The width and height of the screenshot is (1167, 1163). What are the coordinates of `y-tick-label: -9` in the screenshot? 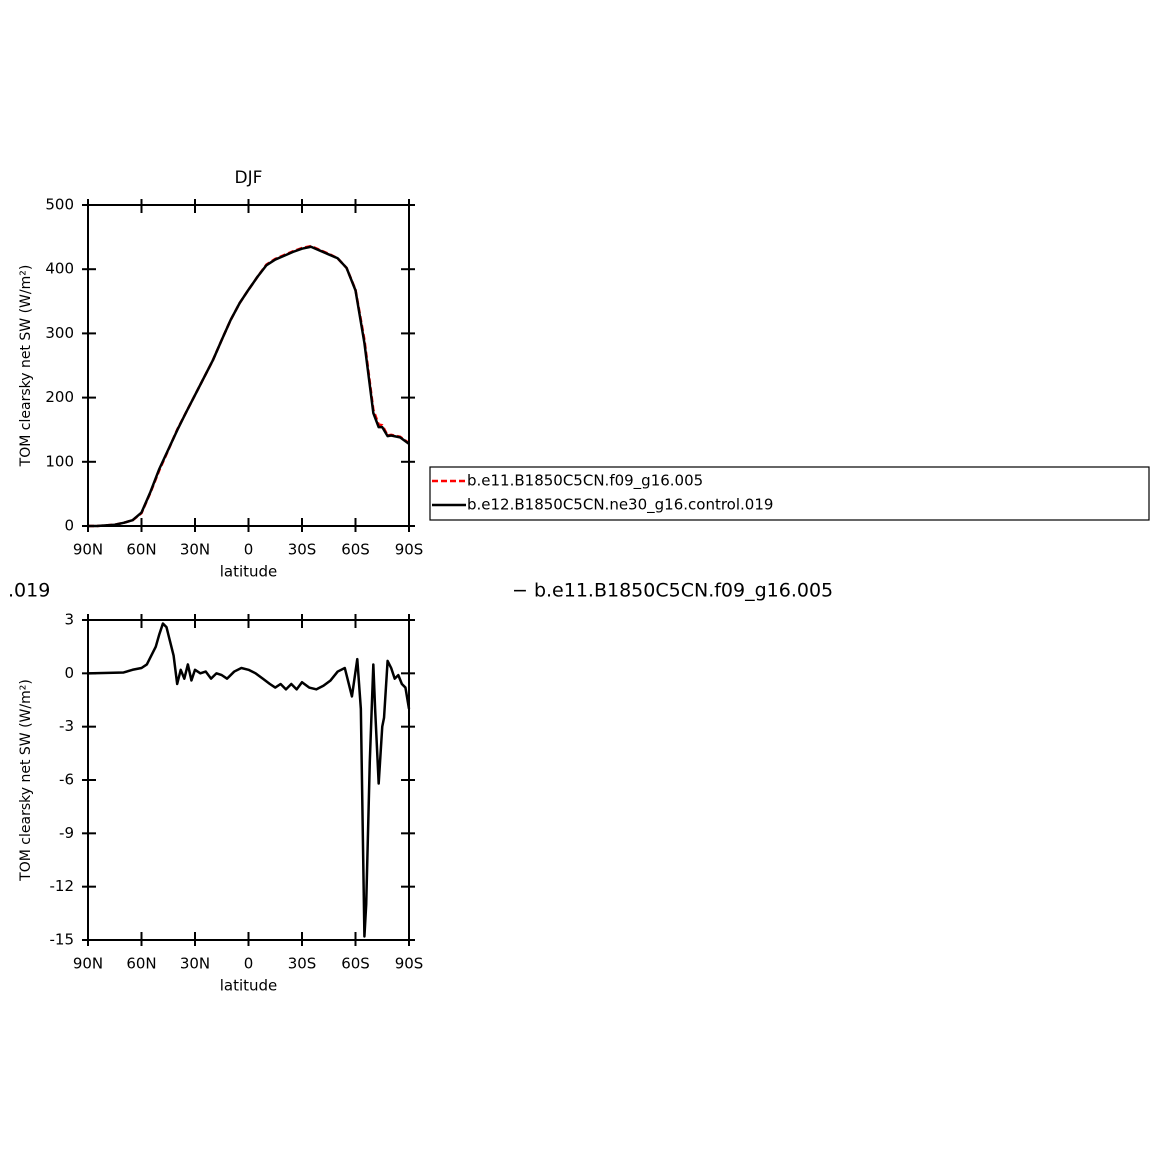 It's located at (66, 833).